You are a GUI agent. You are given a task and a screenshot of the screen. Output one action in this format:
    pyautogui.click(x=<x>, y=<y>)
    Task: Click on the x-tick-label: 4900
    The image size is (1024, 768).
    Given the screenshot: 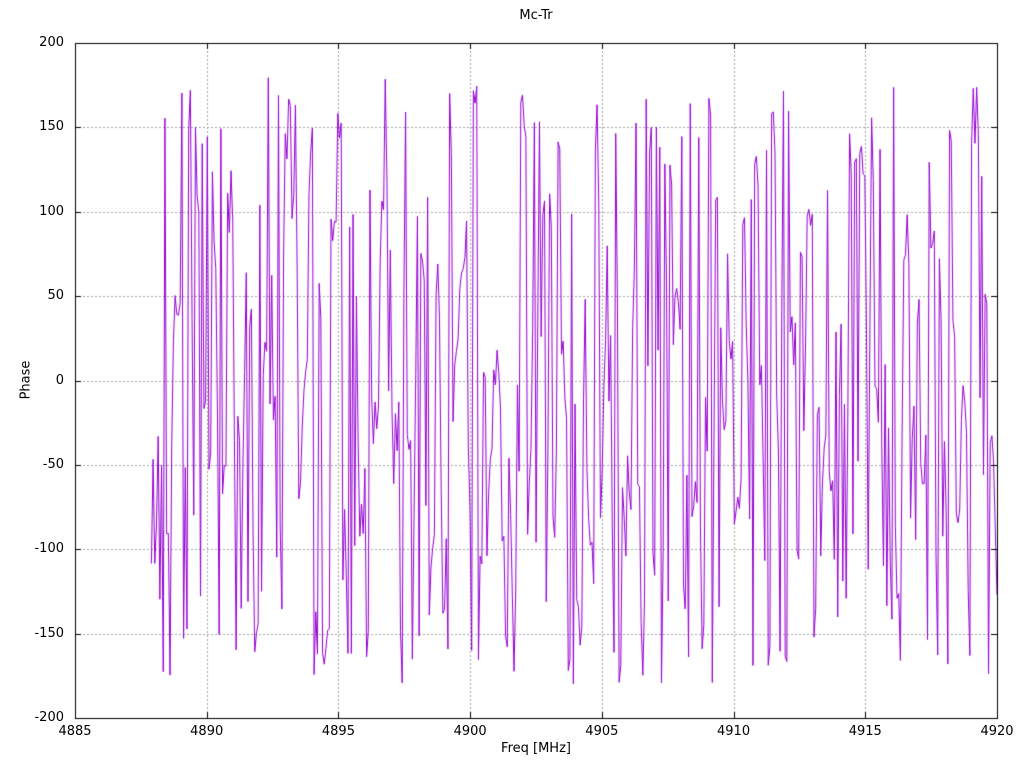 What is the action you would take?
    pyautogui.click(x=470, y=731)
    